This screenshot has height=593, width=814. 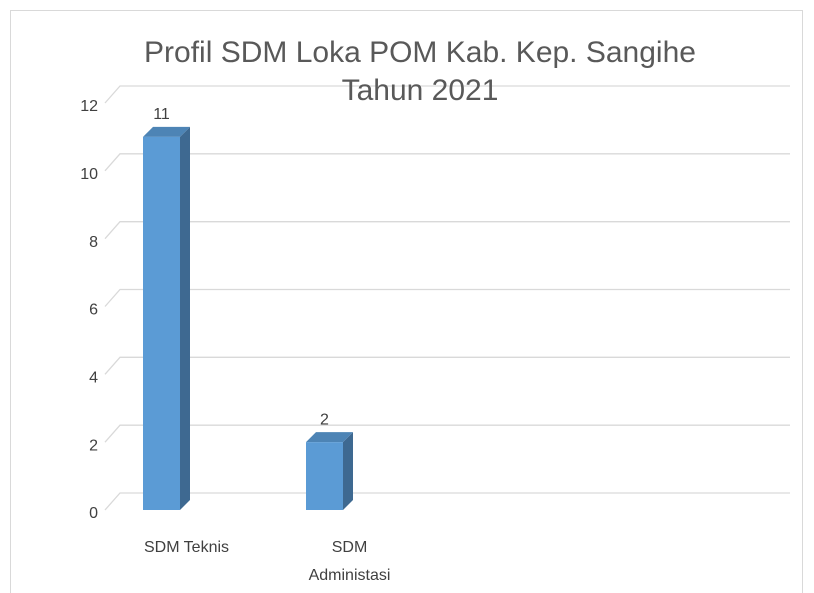 I want to click on y-tick-label: 12, so click(x=89, y=106).